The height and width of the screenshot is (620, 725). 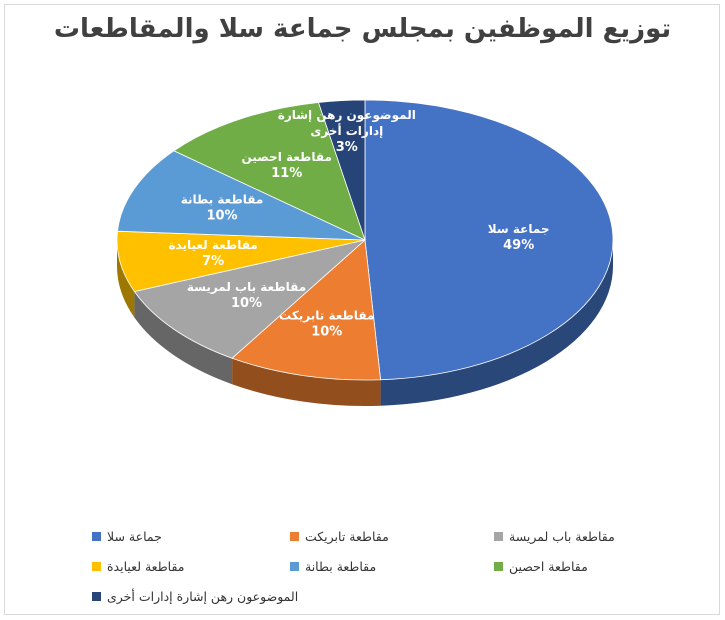 What do you see at coordinates (519, 229) in the screenshot?
I see `slice-category-label: جماعة سلا` at bounding box center [519, 229].